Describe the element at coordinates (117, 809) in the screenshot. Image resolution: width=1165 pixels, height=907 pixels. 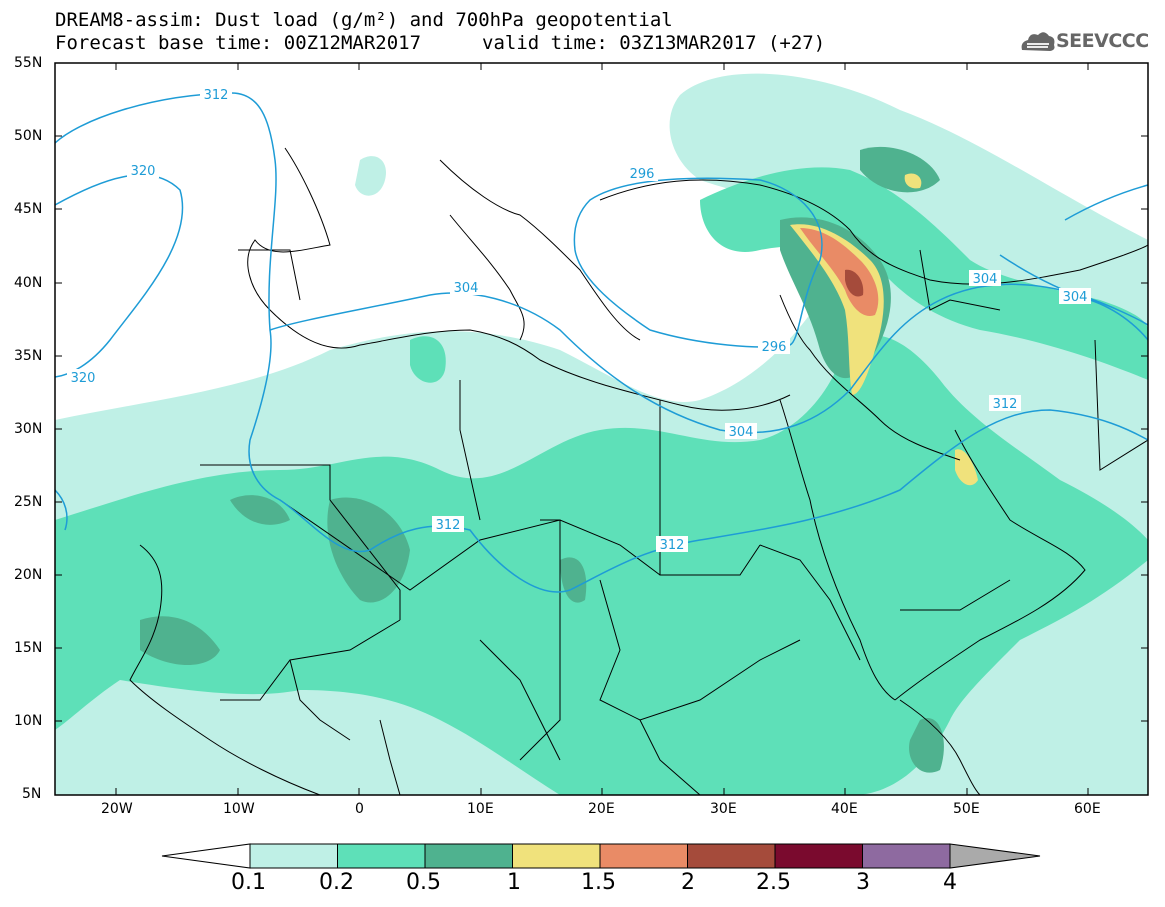
I see `lon-label: 20W` at that location.